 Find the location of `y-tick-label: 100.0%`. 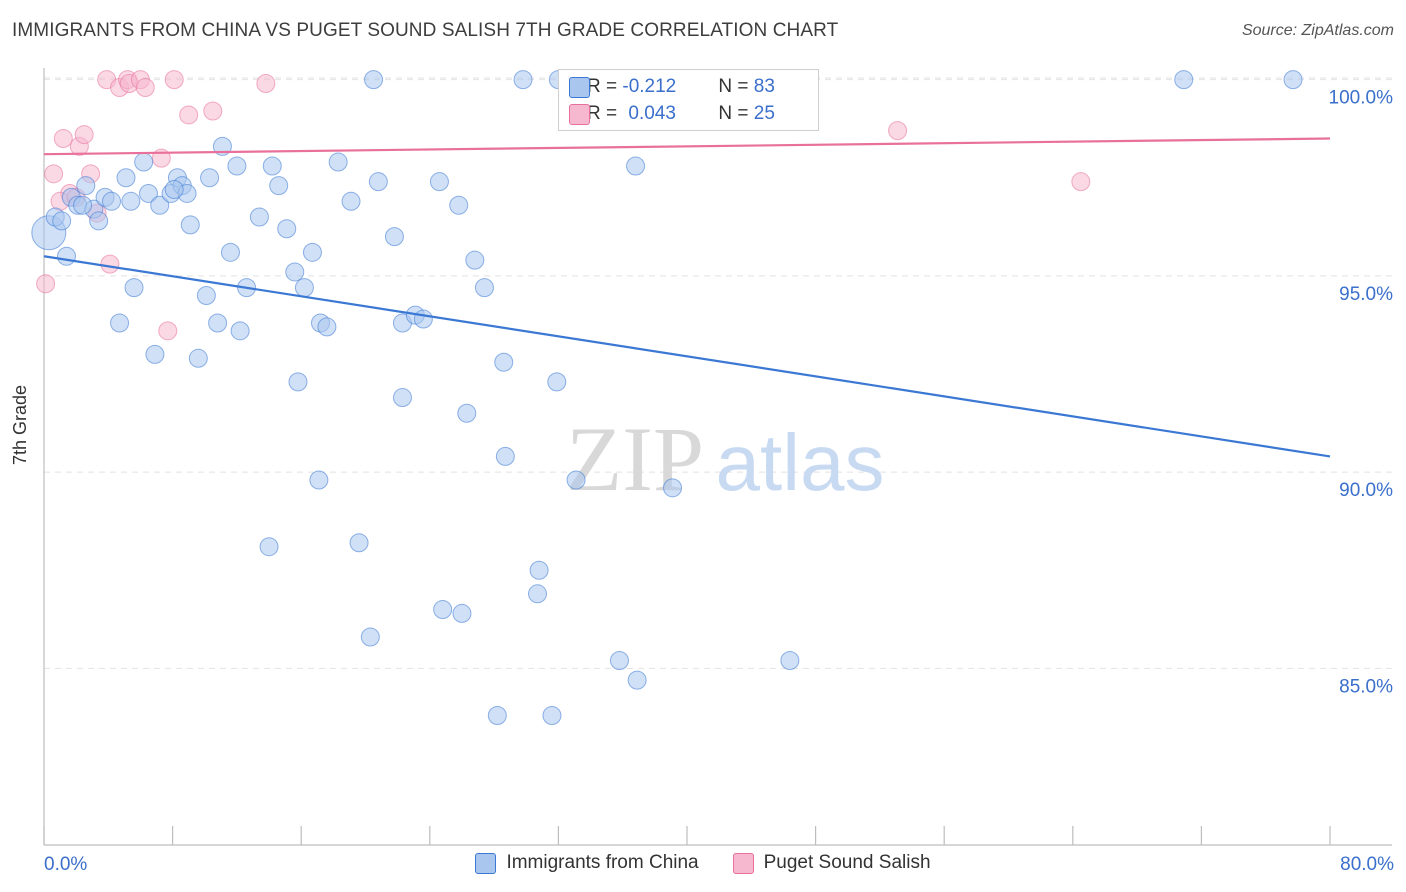

y-tick-label: 100.0% is located at coordinates (1361, 98).